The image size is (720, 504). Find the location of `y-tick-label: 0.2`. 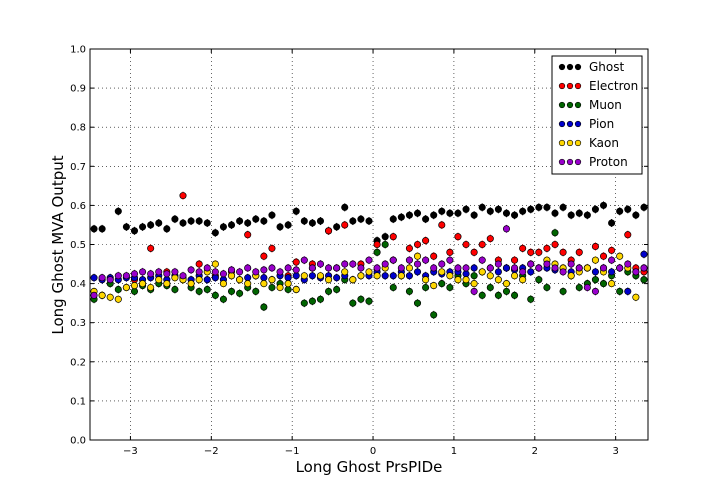

y-tick-label: 0.2 is located at coordinates (78, 362).